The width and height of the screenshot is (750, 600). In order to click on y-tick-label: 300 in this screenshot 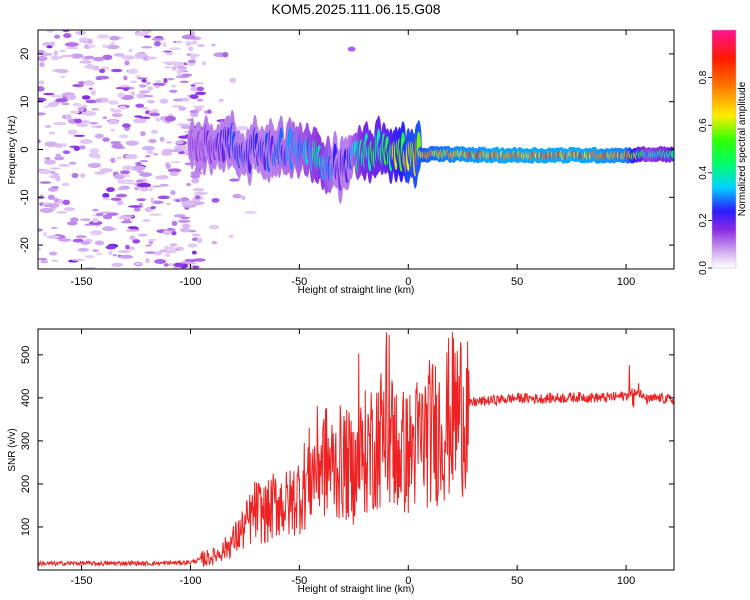, I will do `click(26, 441)`.